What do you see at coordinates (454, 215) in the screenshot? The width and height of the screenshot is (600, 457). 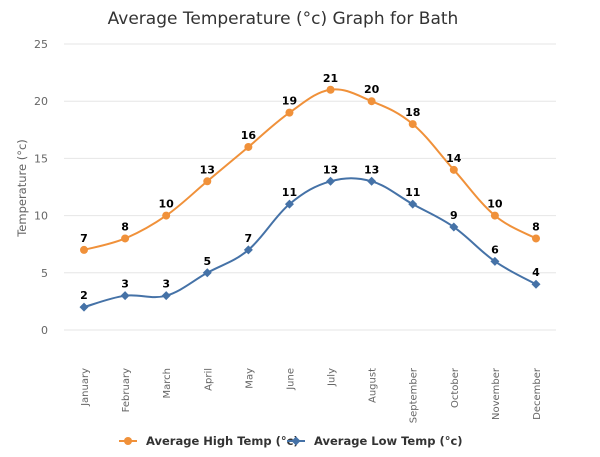 I see `data-label: 9` at bounding box center [454, 215].